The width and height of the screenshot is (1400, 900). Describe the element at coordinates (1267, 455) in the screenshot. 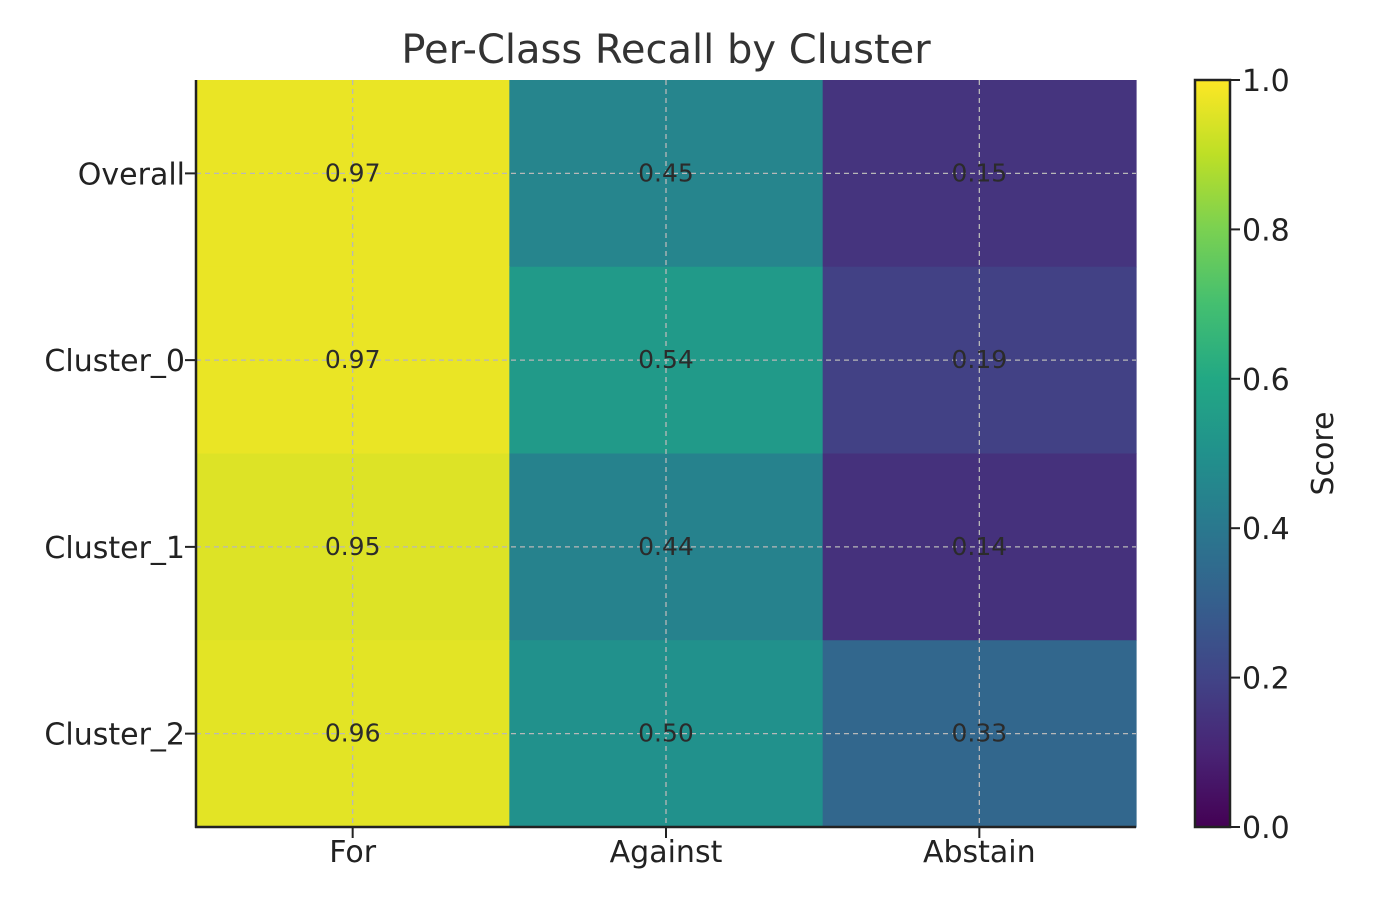

I see `colorbar: 0.0 0.2 0.4 0.6 0.8 1.0 Score` at that location.